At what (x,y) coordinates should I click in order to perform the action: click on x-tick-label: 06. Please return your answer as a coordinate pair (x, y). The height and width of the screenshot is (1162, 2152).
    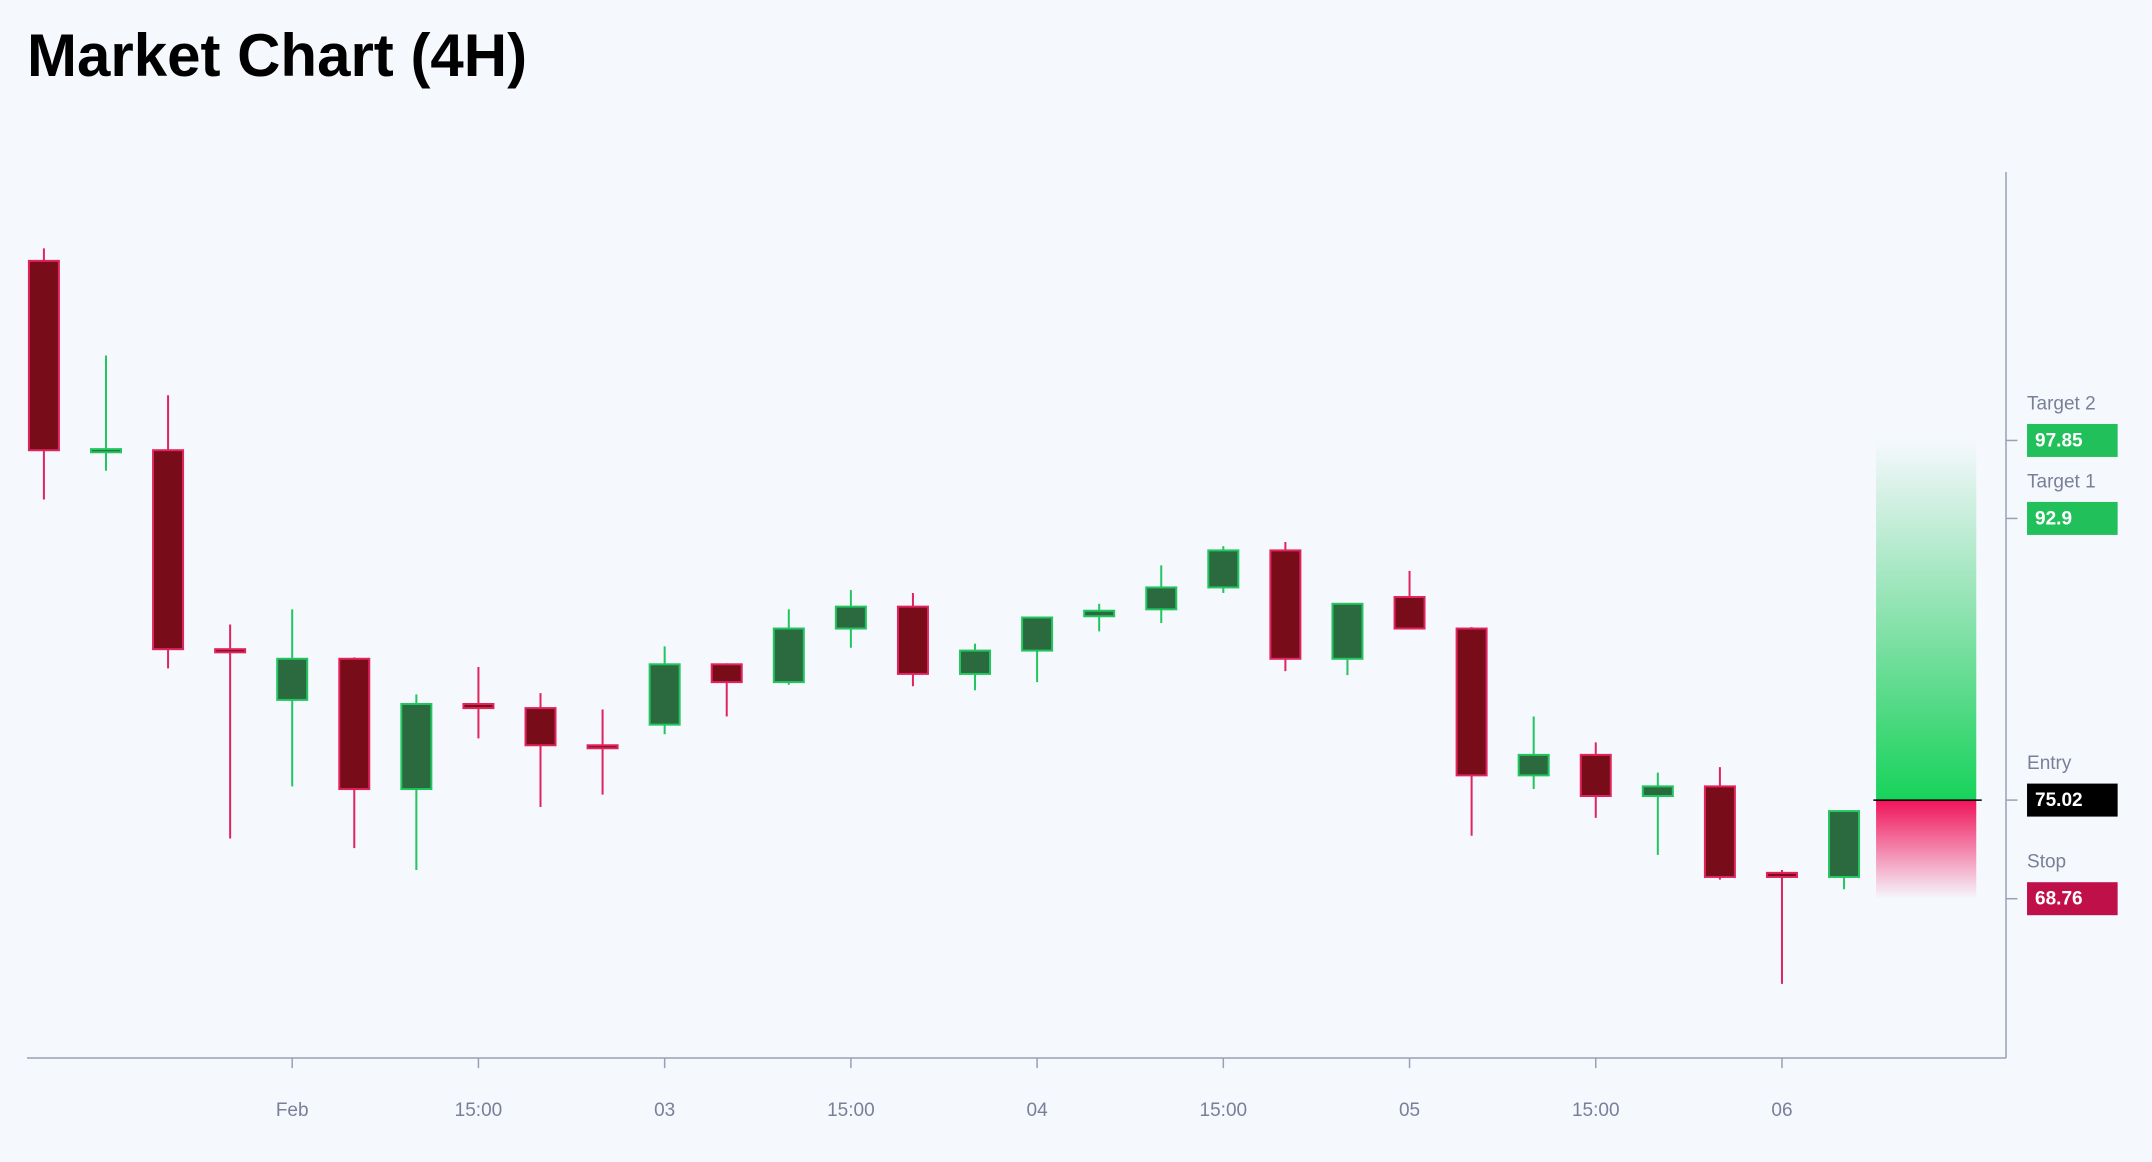
    Looking at the image, I should click on (1781, 1110).